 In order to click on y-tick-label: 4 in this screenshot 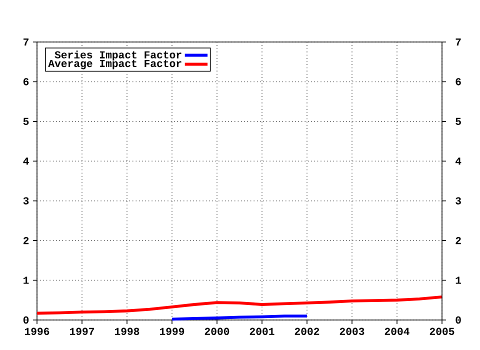, I will do `click(26, 161)`.